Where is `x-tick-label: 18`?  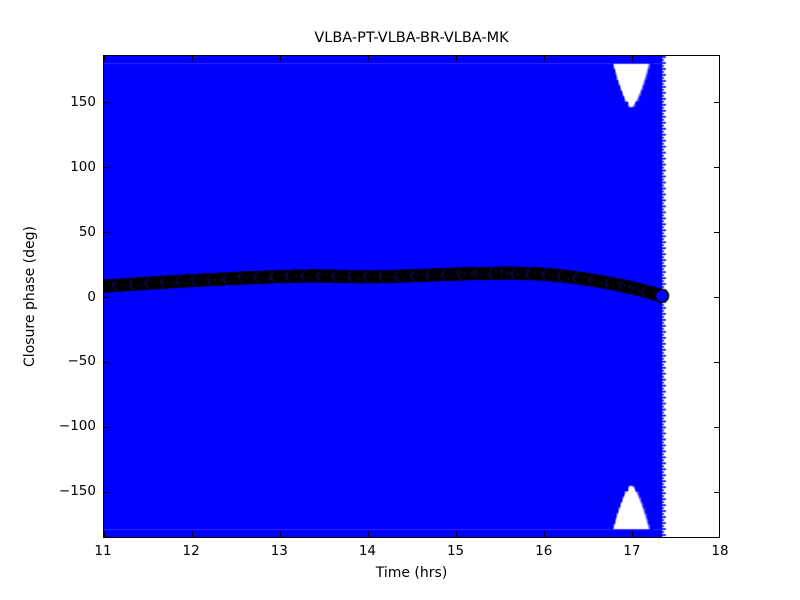 x-tick-label: 18 is located at coordinates (720, 551).